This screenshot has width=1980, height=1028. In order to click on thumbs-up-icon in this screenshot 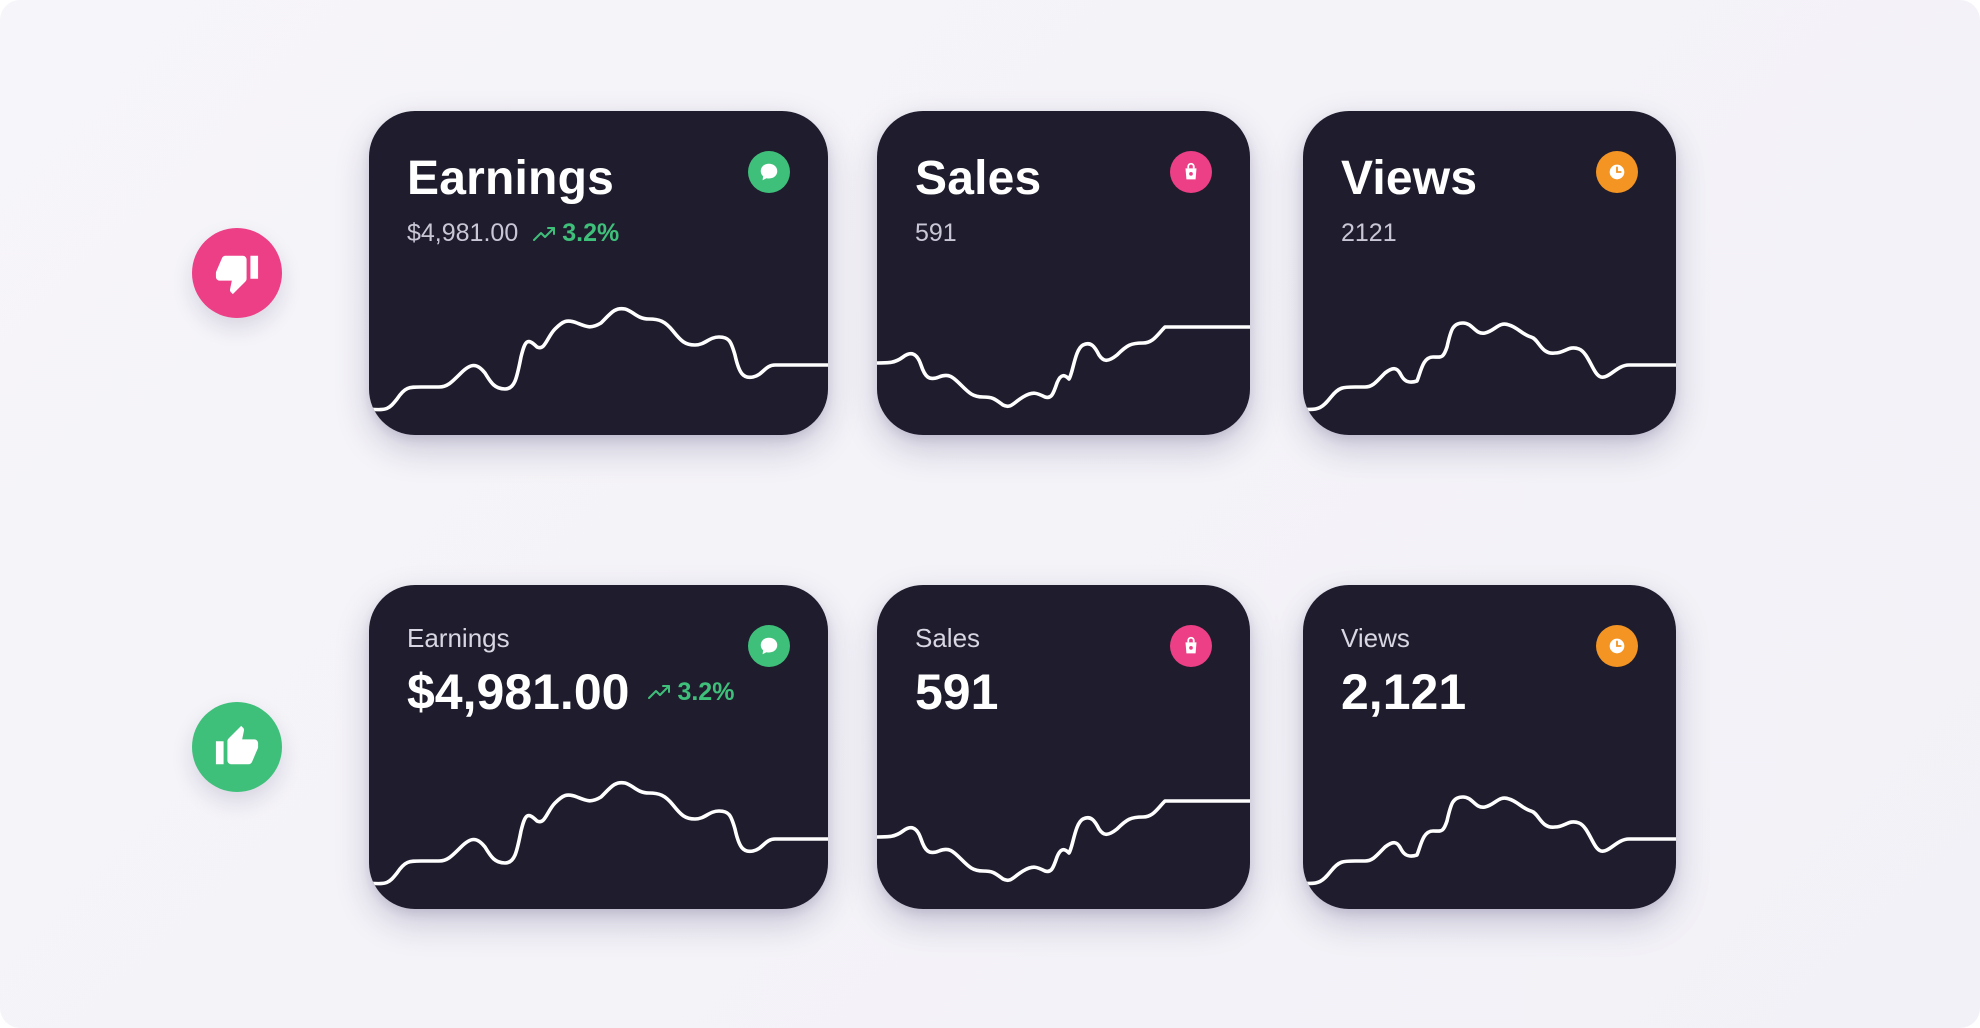, I will do `click(237, 747)`.